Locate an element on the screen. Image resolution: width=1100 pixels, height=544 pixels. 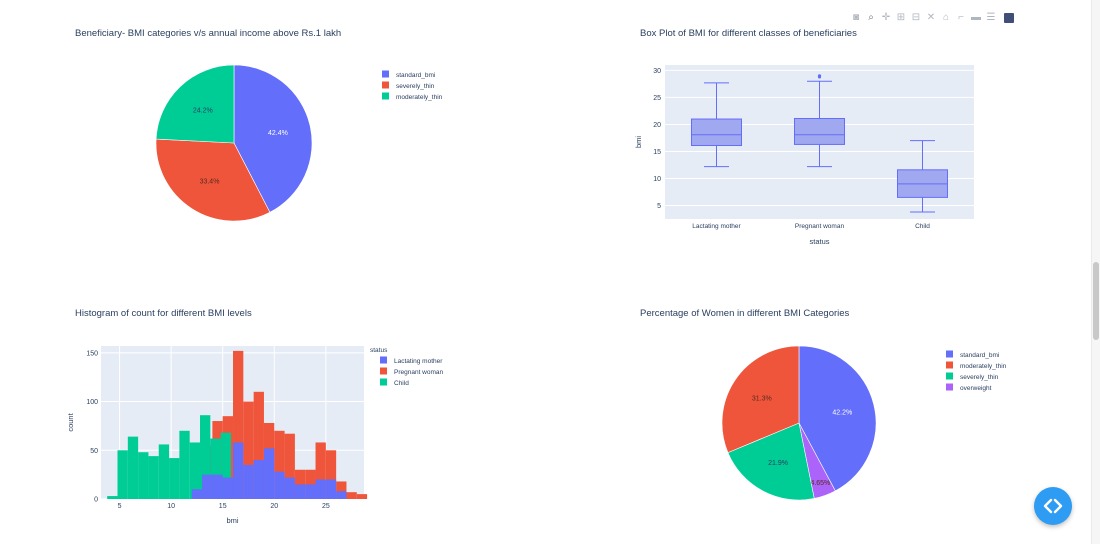
code-toggle-button is located at coordinates (1053, 506).